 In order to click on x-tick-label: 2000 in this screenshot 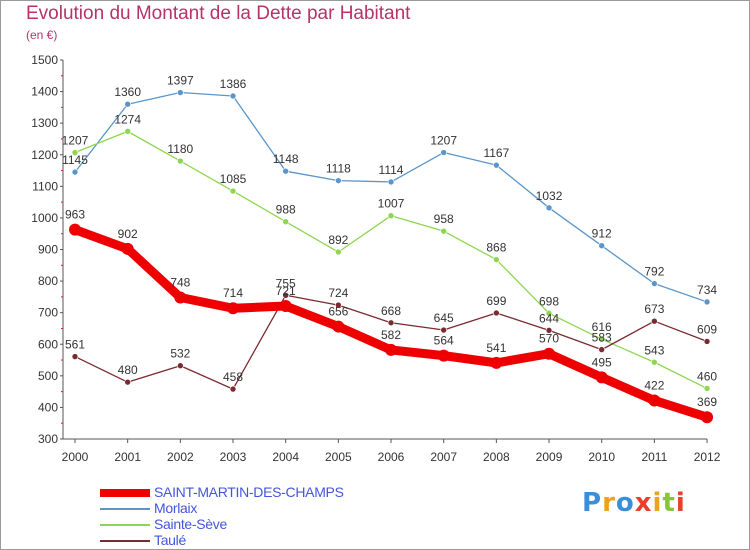, I will do `click(75, 457)`.